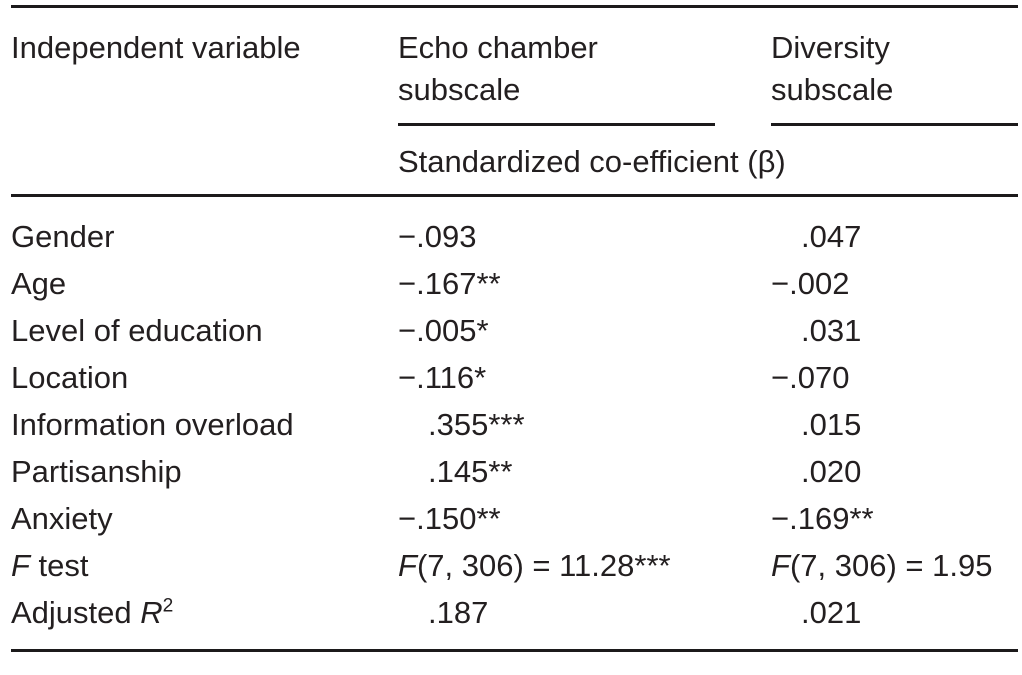 The width and height of the screenshot is (1022, 675). What do you see at coordinates (96, 471) in the screenshot?
I see `text-segment: Partisanship` at bounding box center [96, 471].